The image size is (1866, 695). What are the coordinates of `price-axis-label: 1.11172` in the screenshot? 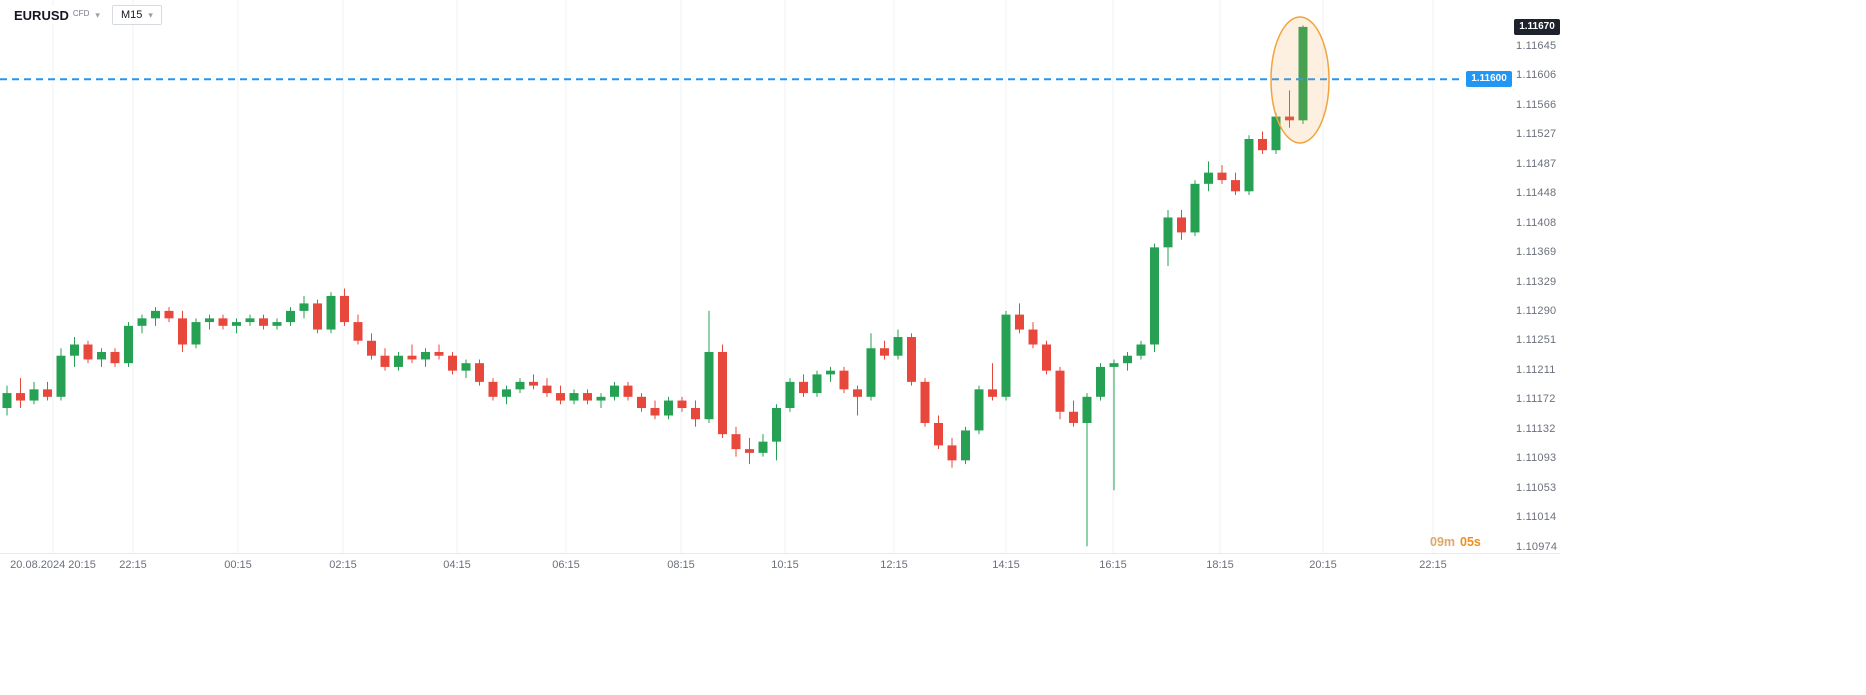 It's located at (1536, 399).